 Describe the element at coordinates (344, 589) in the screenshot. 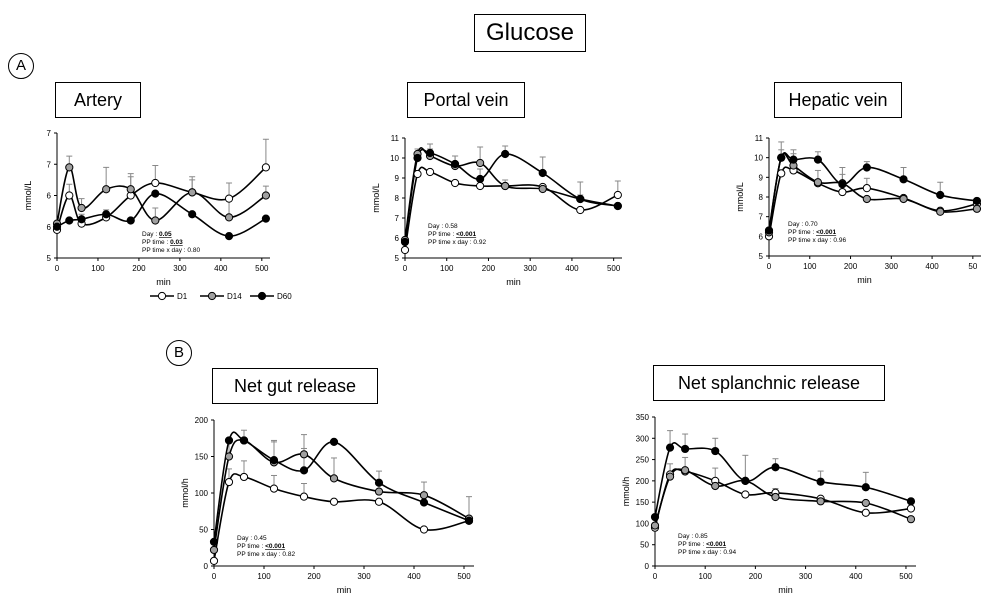

I see `net-gut-release-x-axis-label: min` at that location.